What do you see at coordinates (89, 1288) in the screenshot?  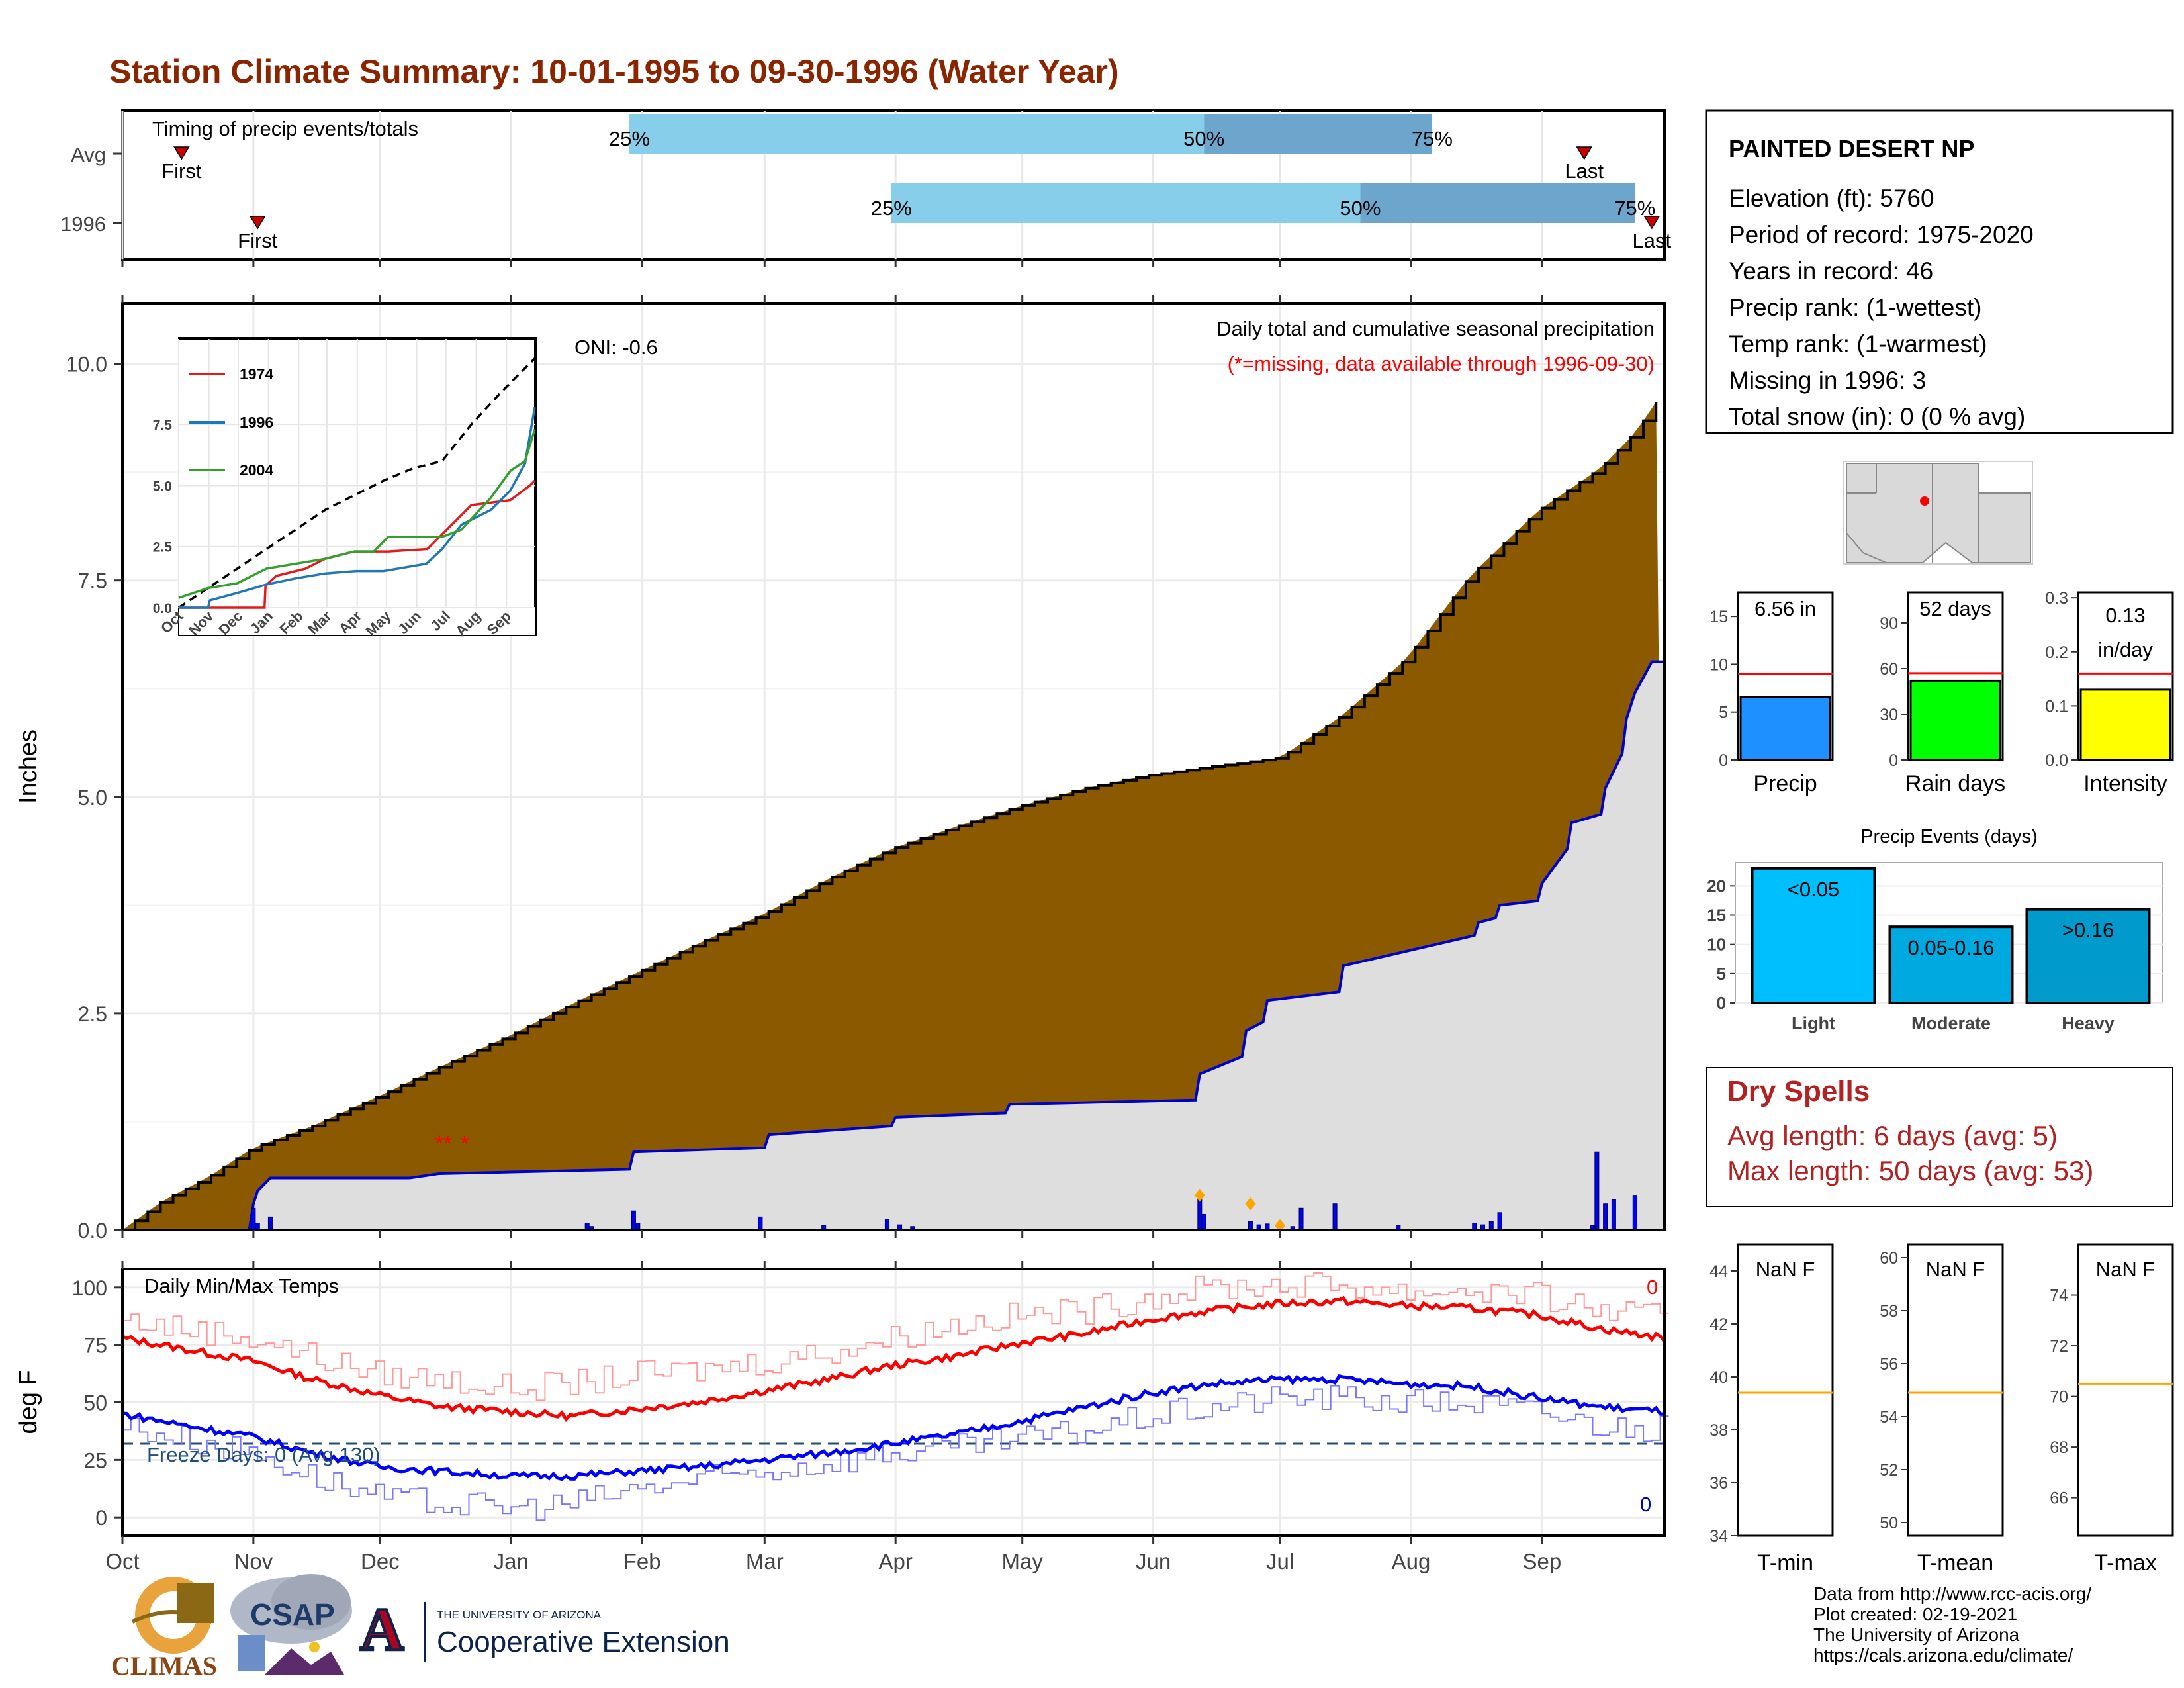 I see `y-tick-label: 100` at bounding box center [89, 1288].